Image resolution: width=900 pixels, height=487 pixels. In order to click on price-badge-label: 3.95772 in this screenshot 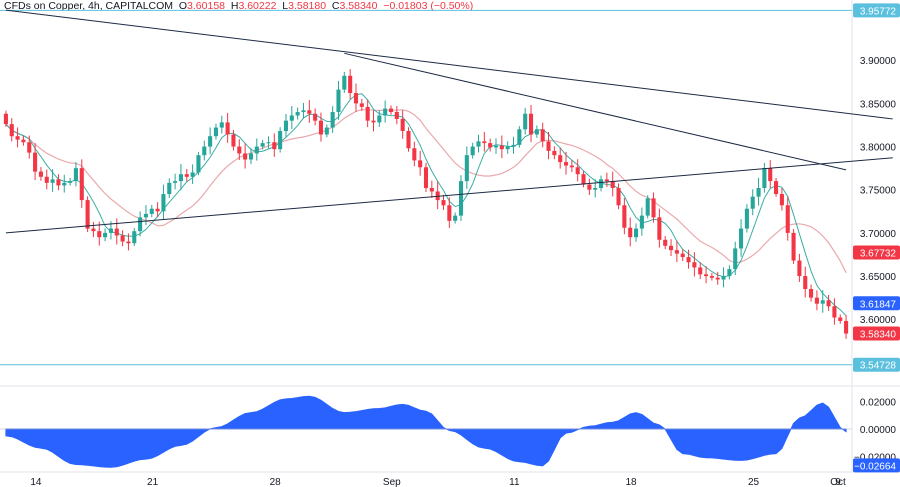, I will do `click(878, 11)`.